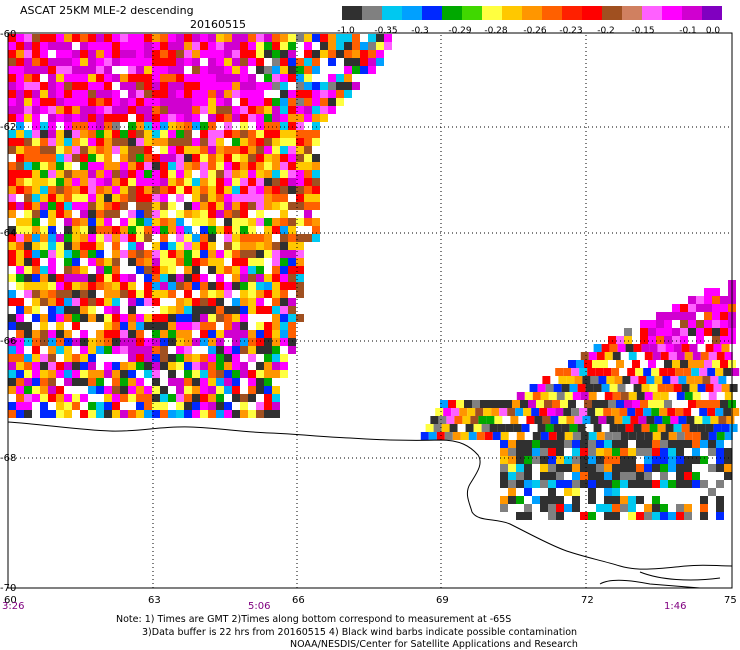  I want to click on scale-label: -0.28, so click(496, 31).